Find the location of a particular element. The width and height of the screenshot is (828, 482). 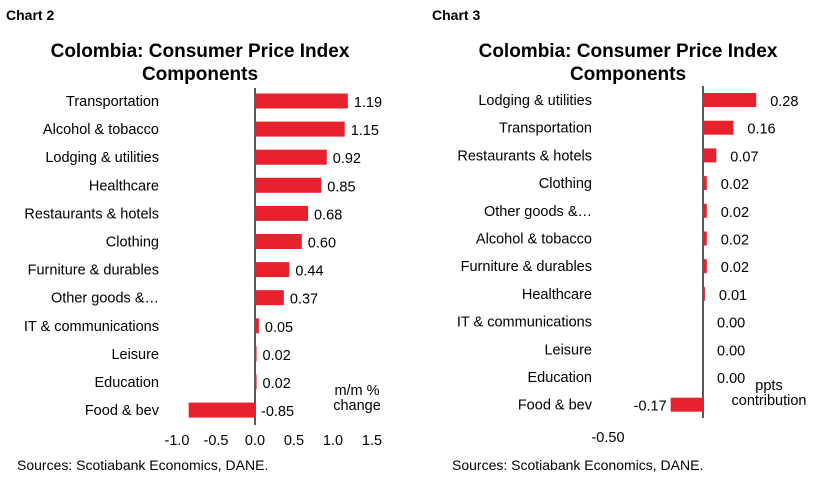

data-label: 0.60 is located at coordinates (322, 244).